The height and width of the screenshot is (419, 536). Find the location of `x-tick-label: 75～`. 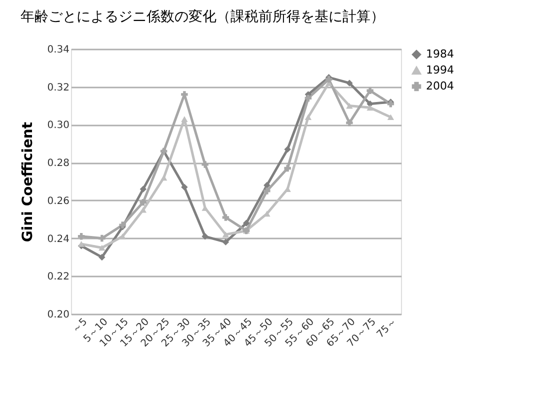

x-tick-label: 75～ is located at coordinates (387, 328).